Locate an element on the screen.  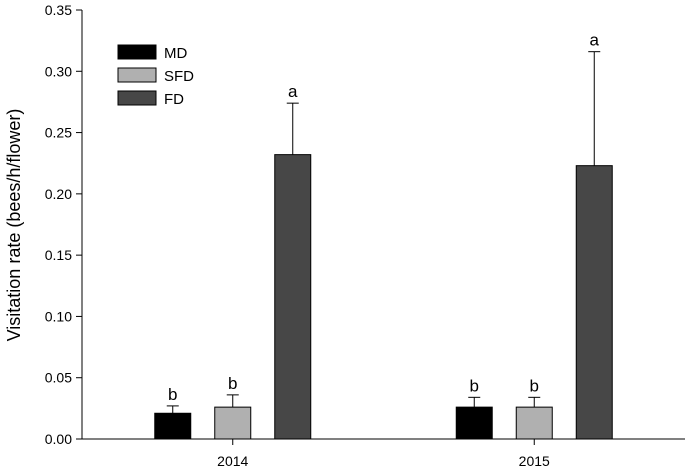
legend: MD SFD FD is located at coordinates (155, 76).